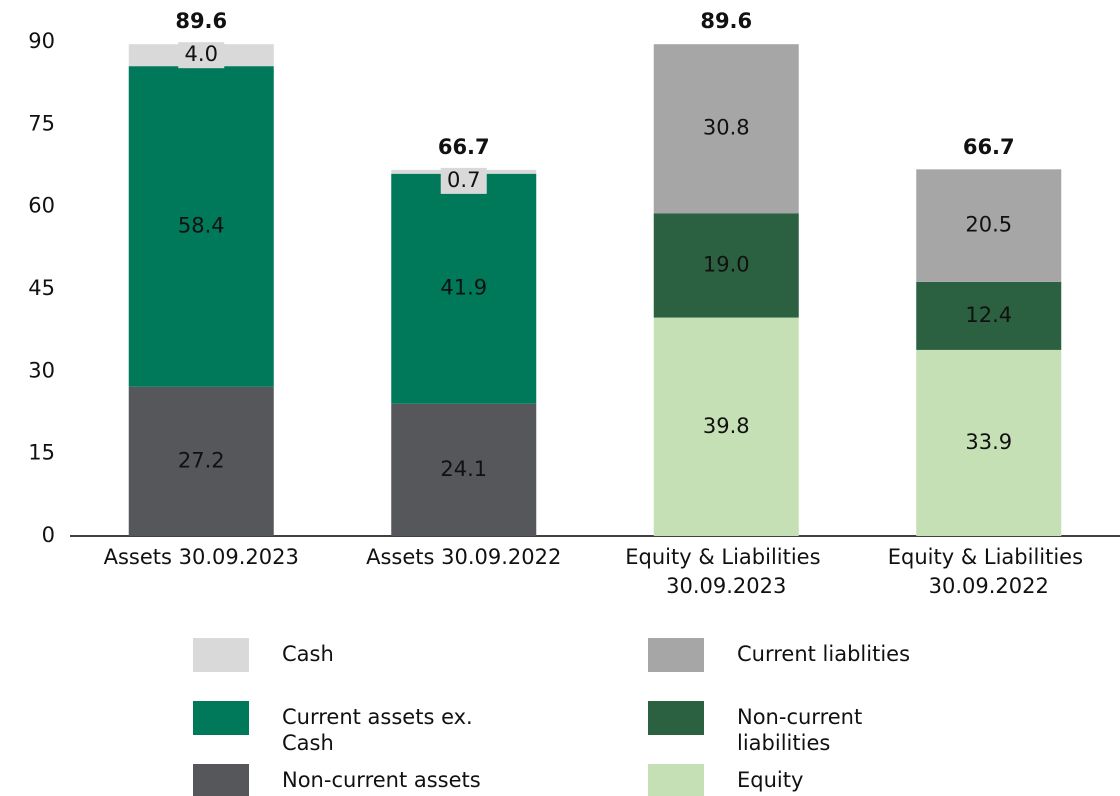  What do you see at coordinates (41, 41) in the screenshot?
I see `y-tick-label: 90` at bounding box center [41, 41].